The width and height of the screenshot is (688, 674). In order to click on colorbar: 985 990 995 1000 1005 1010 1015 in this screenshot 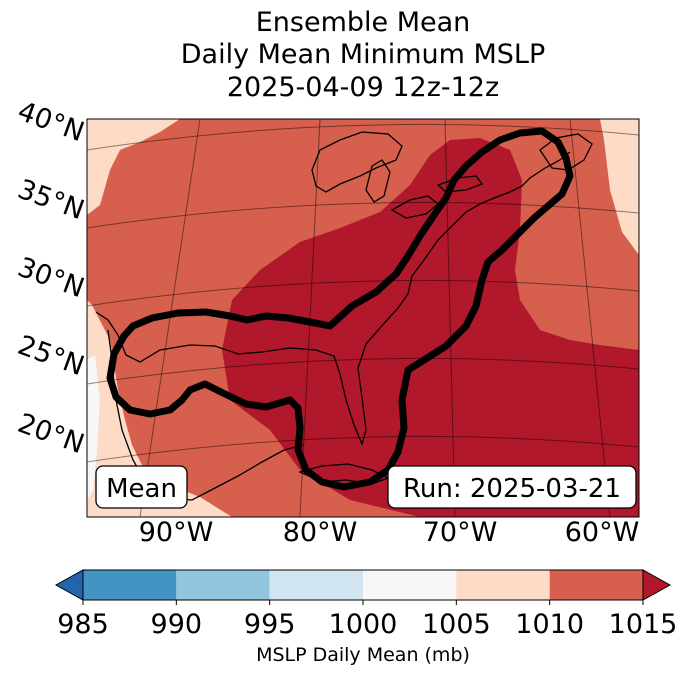, I will do `click(366, 604)`.